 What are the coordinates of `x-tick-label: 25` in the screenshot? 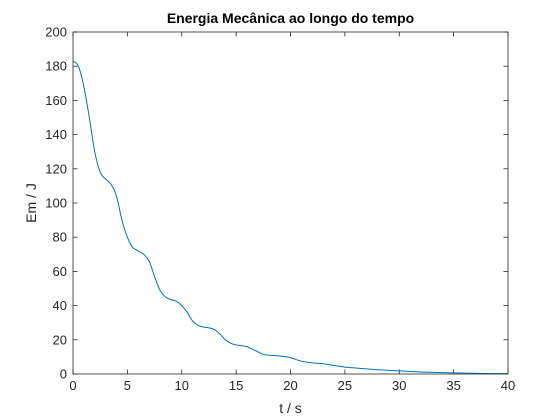 It's located at (345, 385).